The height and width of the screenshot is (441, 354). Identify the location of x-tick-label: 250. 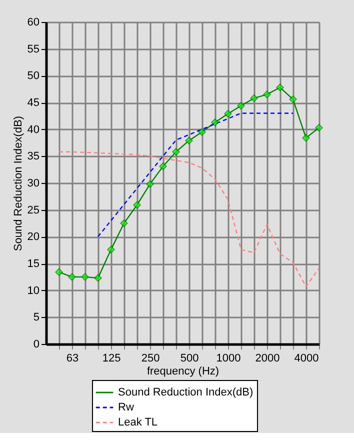
(150, 358).